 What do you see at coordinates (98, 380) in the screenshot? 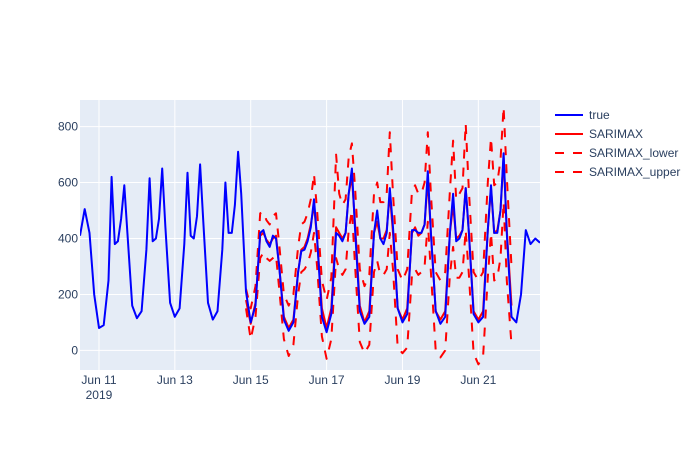
I see `x-tick-label: Jun 11` at bounding box center [98, 380].